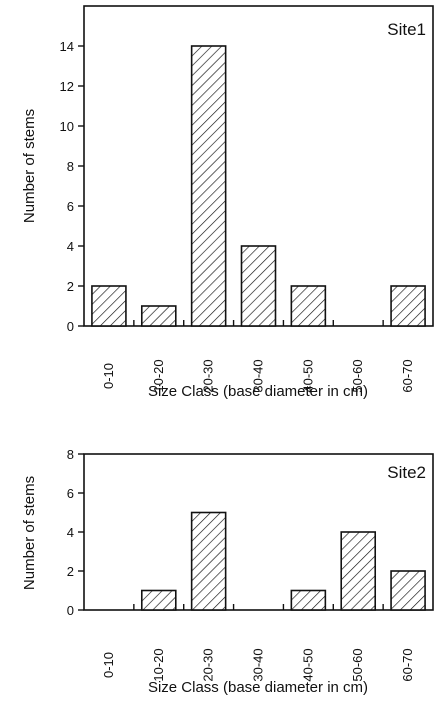 The height and width of the screenshot is (703, 441). Describe the element at coordinates (67, 126) in the screenshot. I see `y-tick-label: 10` at that location.